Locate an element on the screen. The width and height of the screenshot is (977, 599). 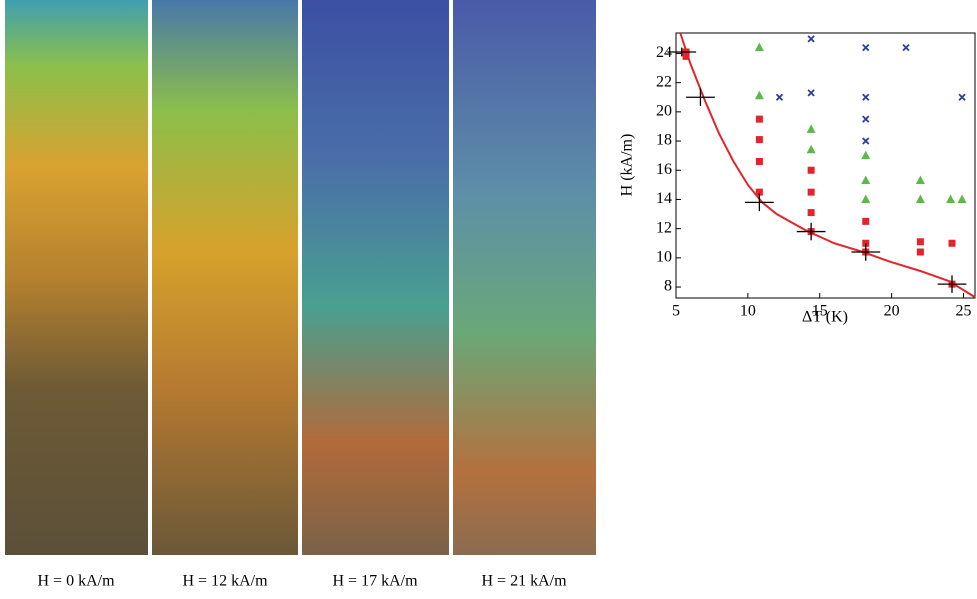
y-axis-label: H (kA/m) is located at coordinates (627, 165).